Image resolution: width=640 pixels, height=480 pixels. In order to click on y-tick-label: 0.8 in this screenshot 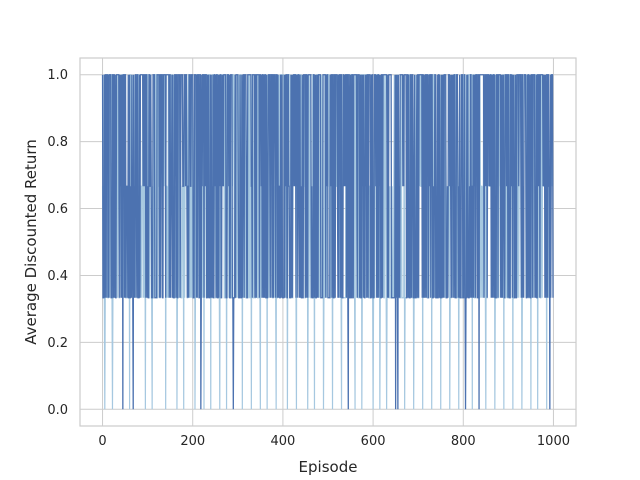, I will do `click(57, 142)`.